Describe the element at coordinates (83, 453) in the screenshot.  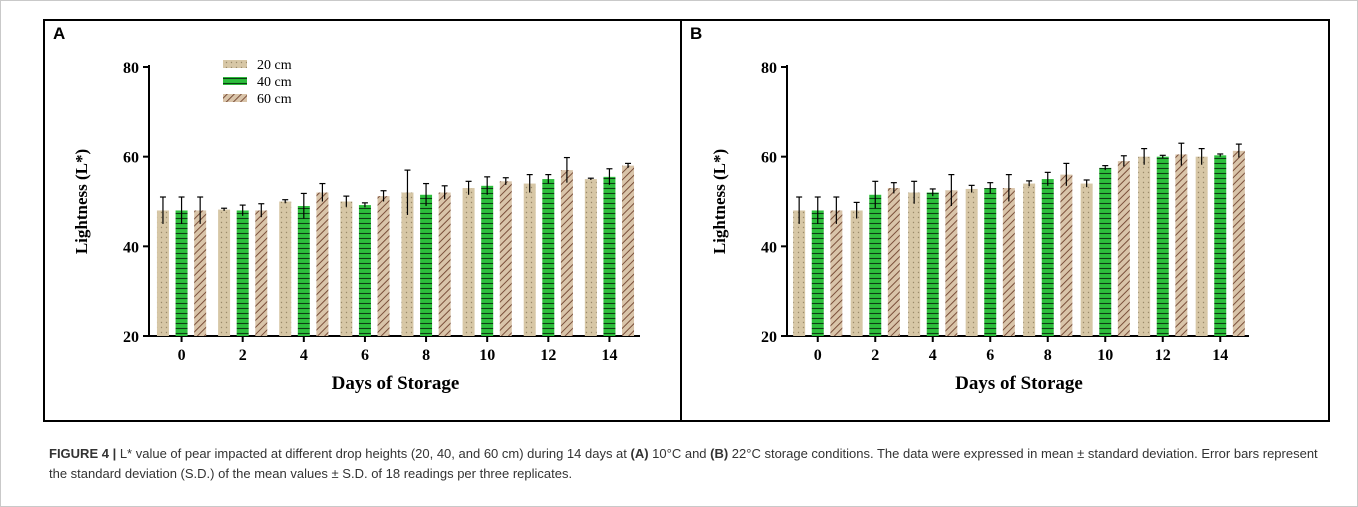
I see `caption-label: FIGURE 4 |` at that location.